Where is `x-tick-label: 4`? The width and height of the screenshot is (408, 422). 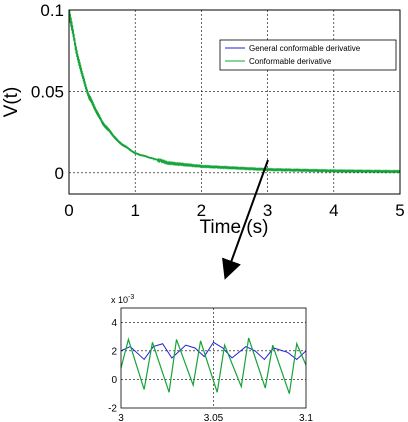 x-tick-label: 4 is located at coordinates (333, 210).